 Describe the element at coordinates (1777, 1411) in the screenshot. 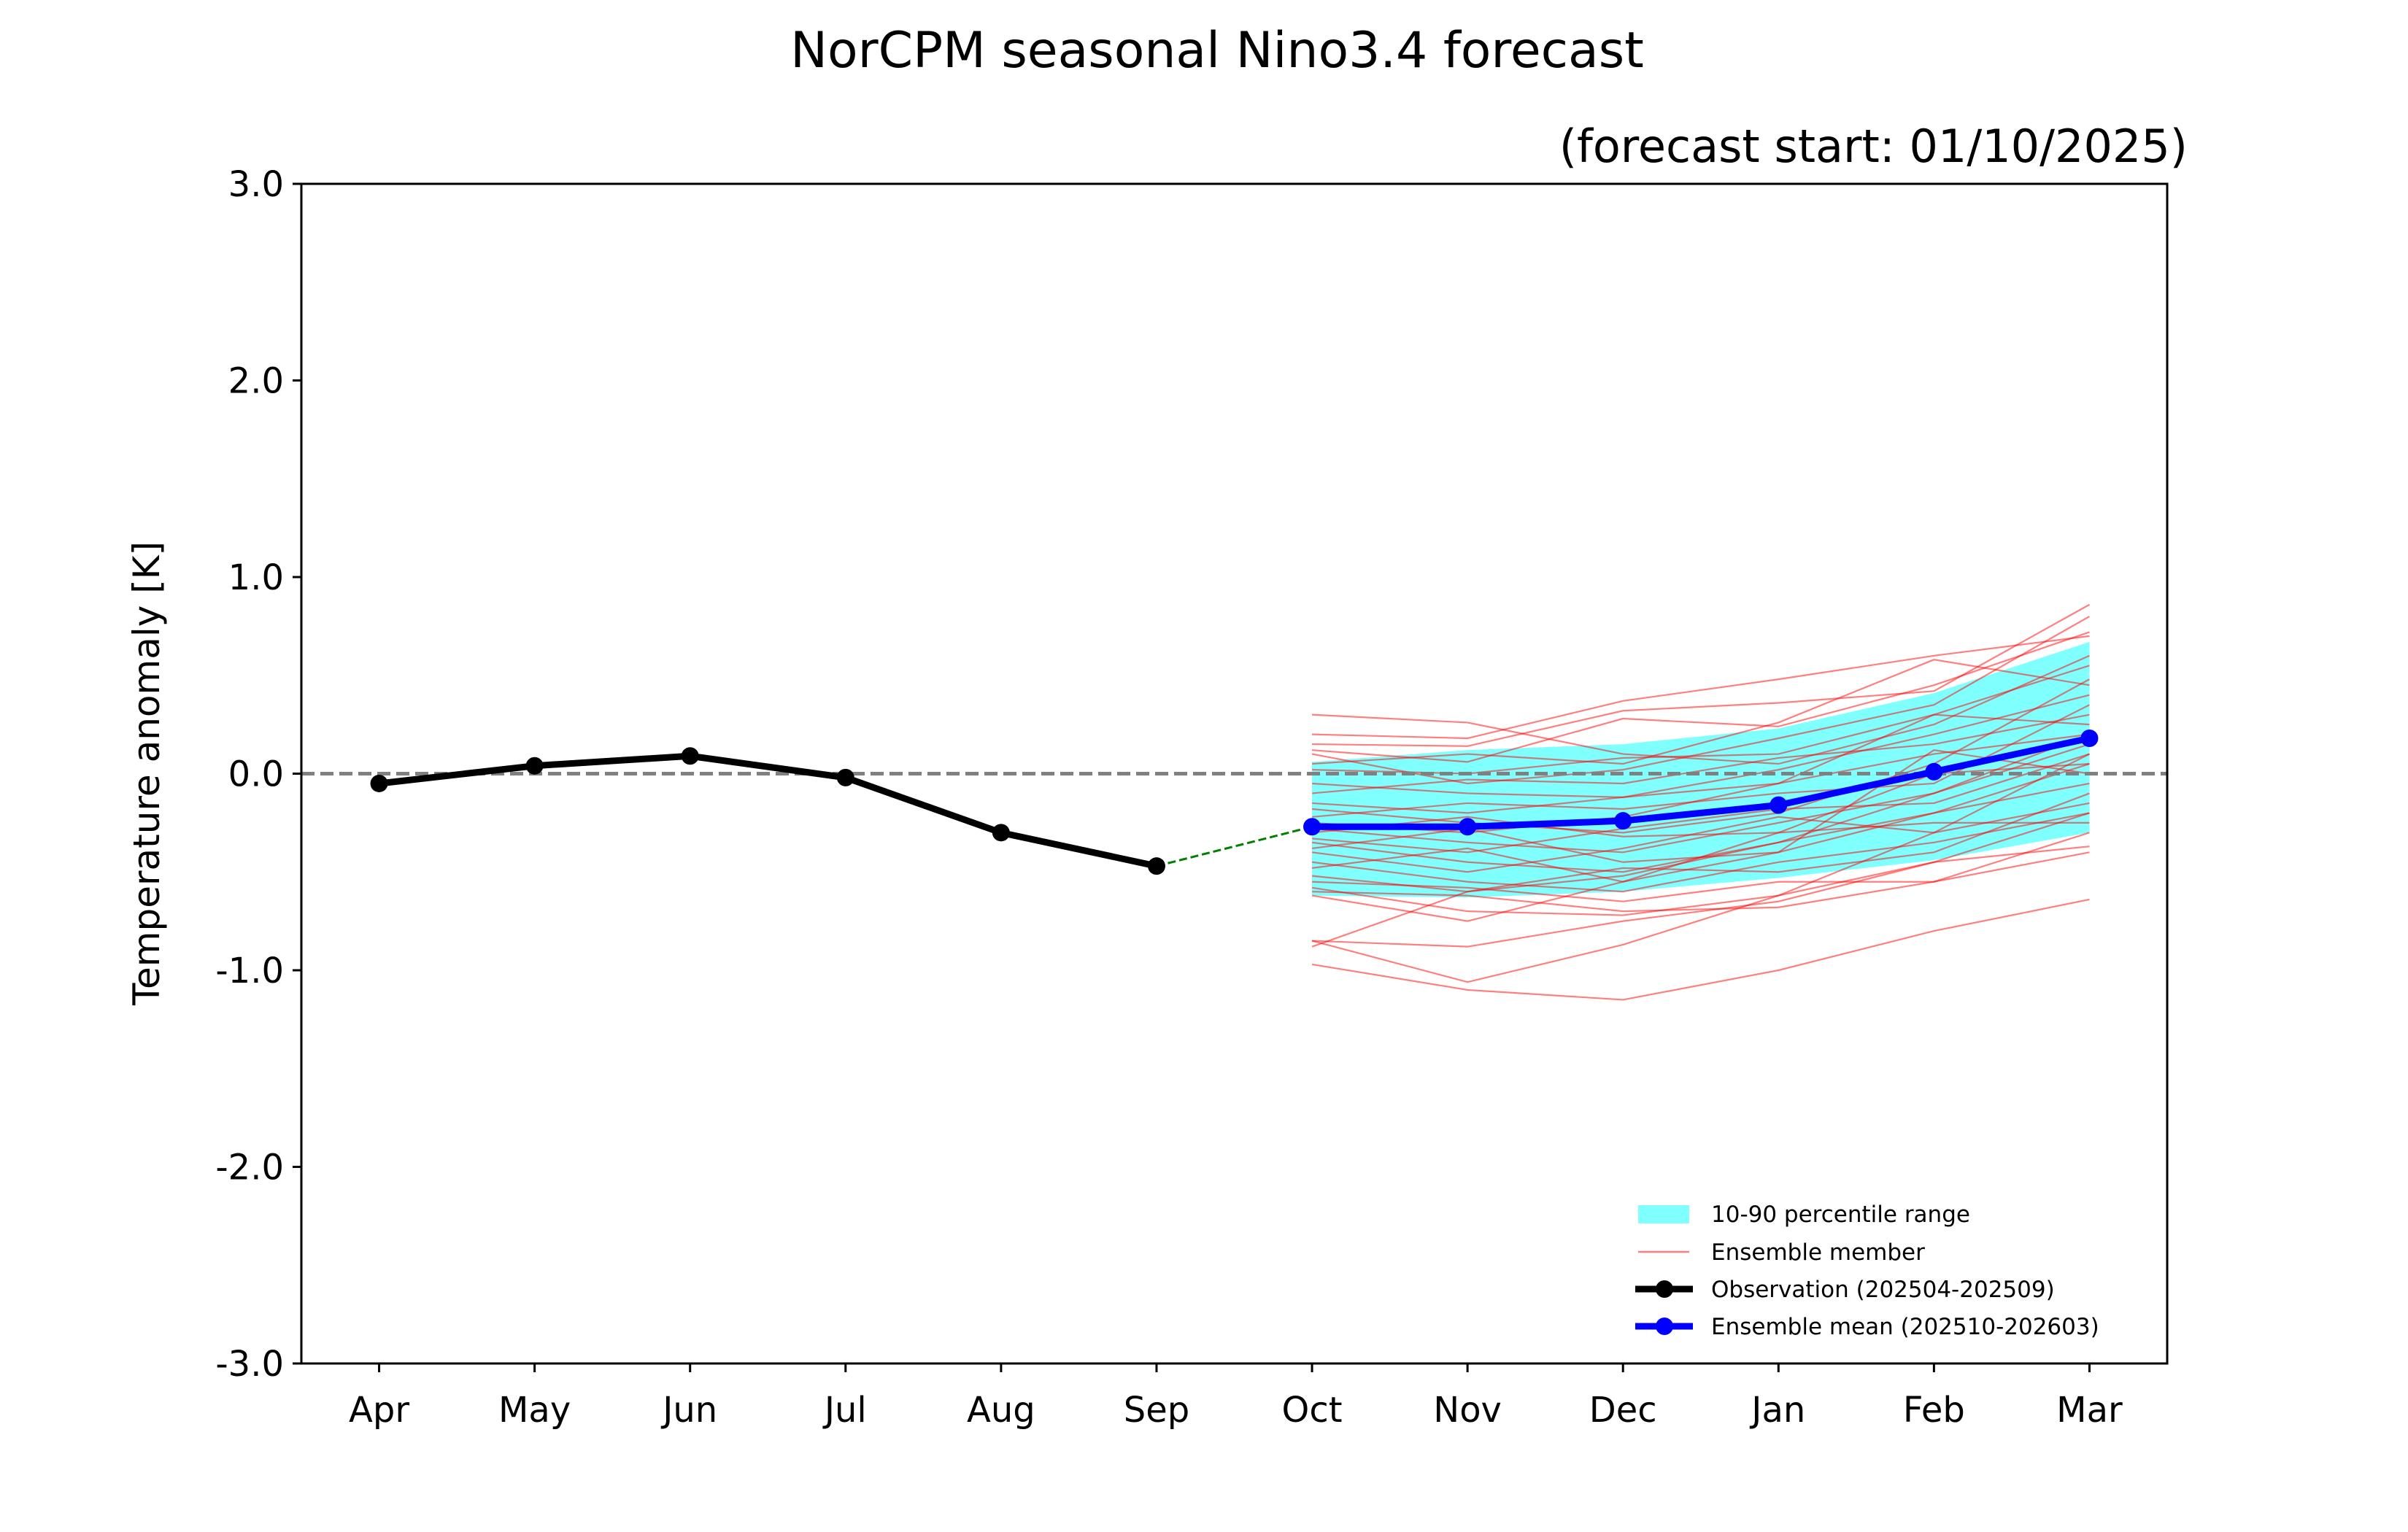

I see `x-tick-label: Jan` at that location.